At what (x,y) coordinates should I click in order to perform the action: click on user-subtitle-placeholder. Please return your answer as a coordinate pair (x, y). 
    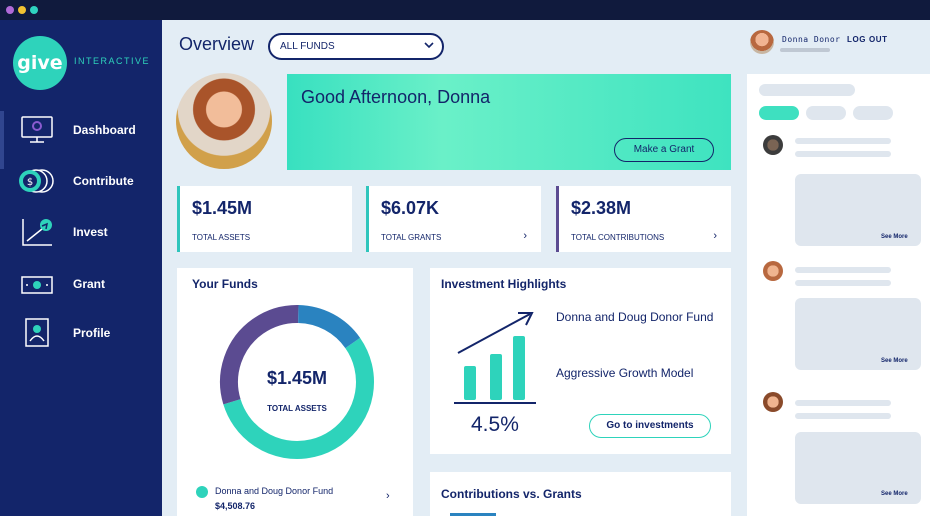
    Looking at the image, I should click on (805, 50).